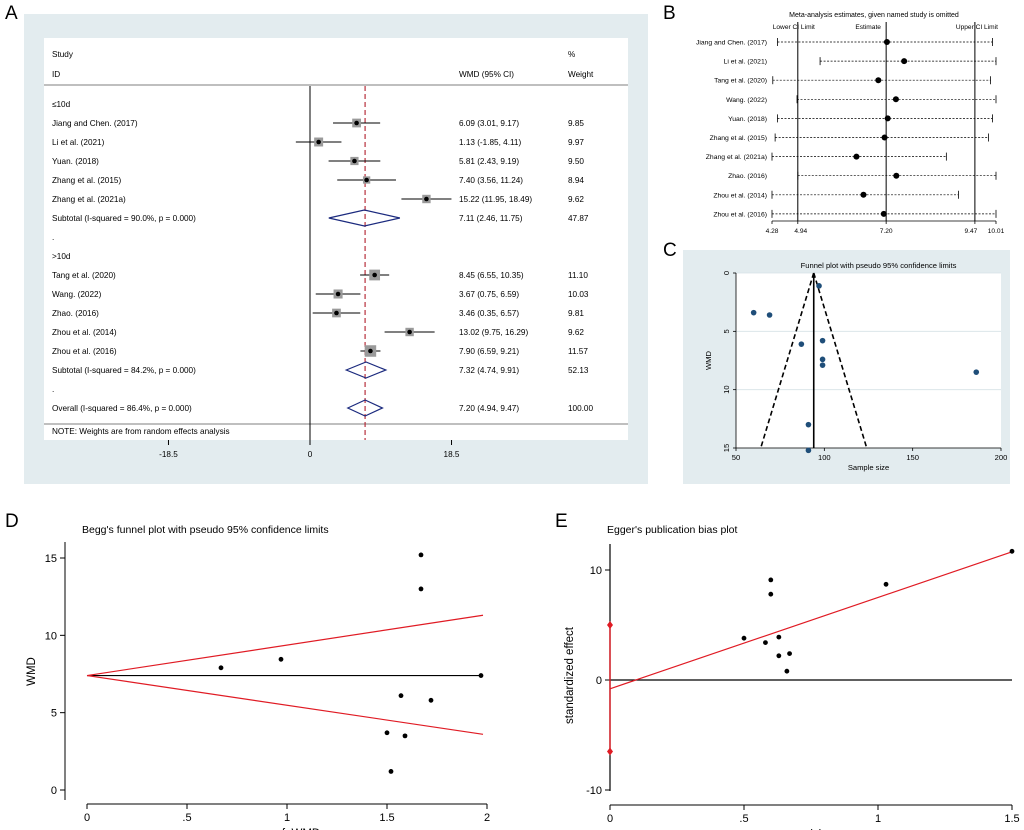 This screenshot has width=1024, height=830. What do you see at coordinates (86, 180) in the screenshot?
I see `study-label: Zhang et al. (2015)` at bounding box center [86, 180].